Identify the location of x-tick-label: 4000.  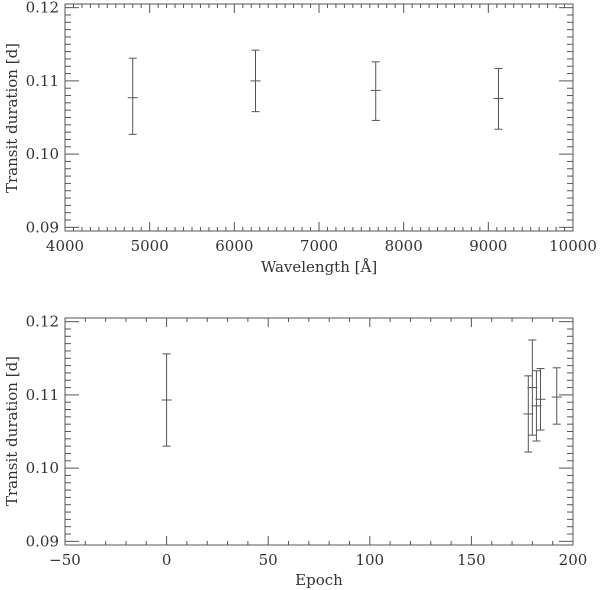
(65, 246).